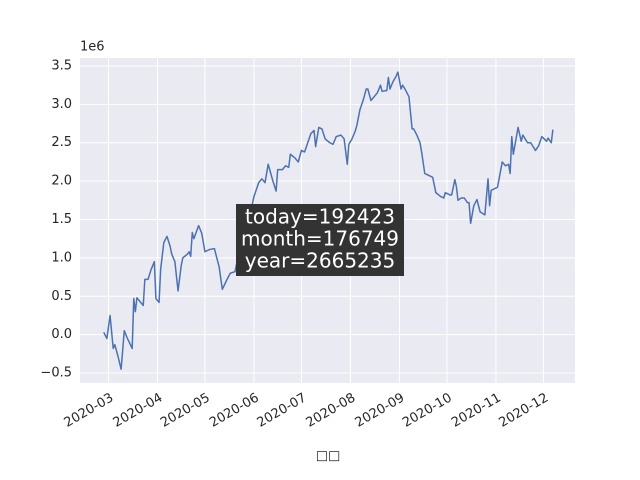 This screenshot has height=480, width=640. I want to click on annotation-box, so click(320, 240).